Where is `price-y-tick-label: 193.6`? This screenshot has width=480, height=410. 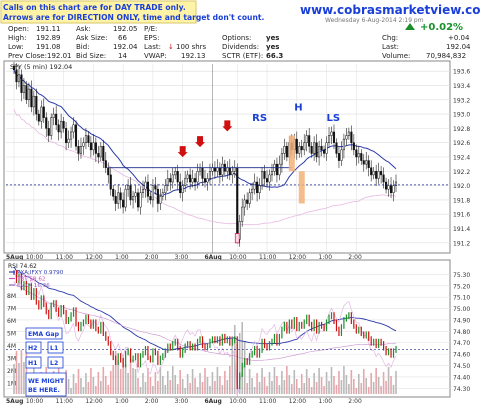 price-y-tick-label: 193.6 is located at coordinates (461, 72).